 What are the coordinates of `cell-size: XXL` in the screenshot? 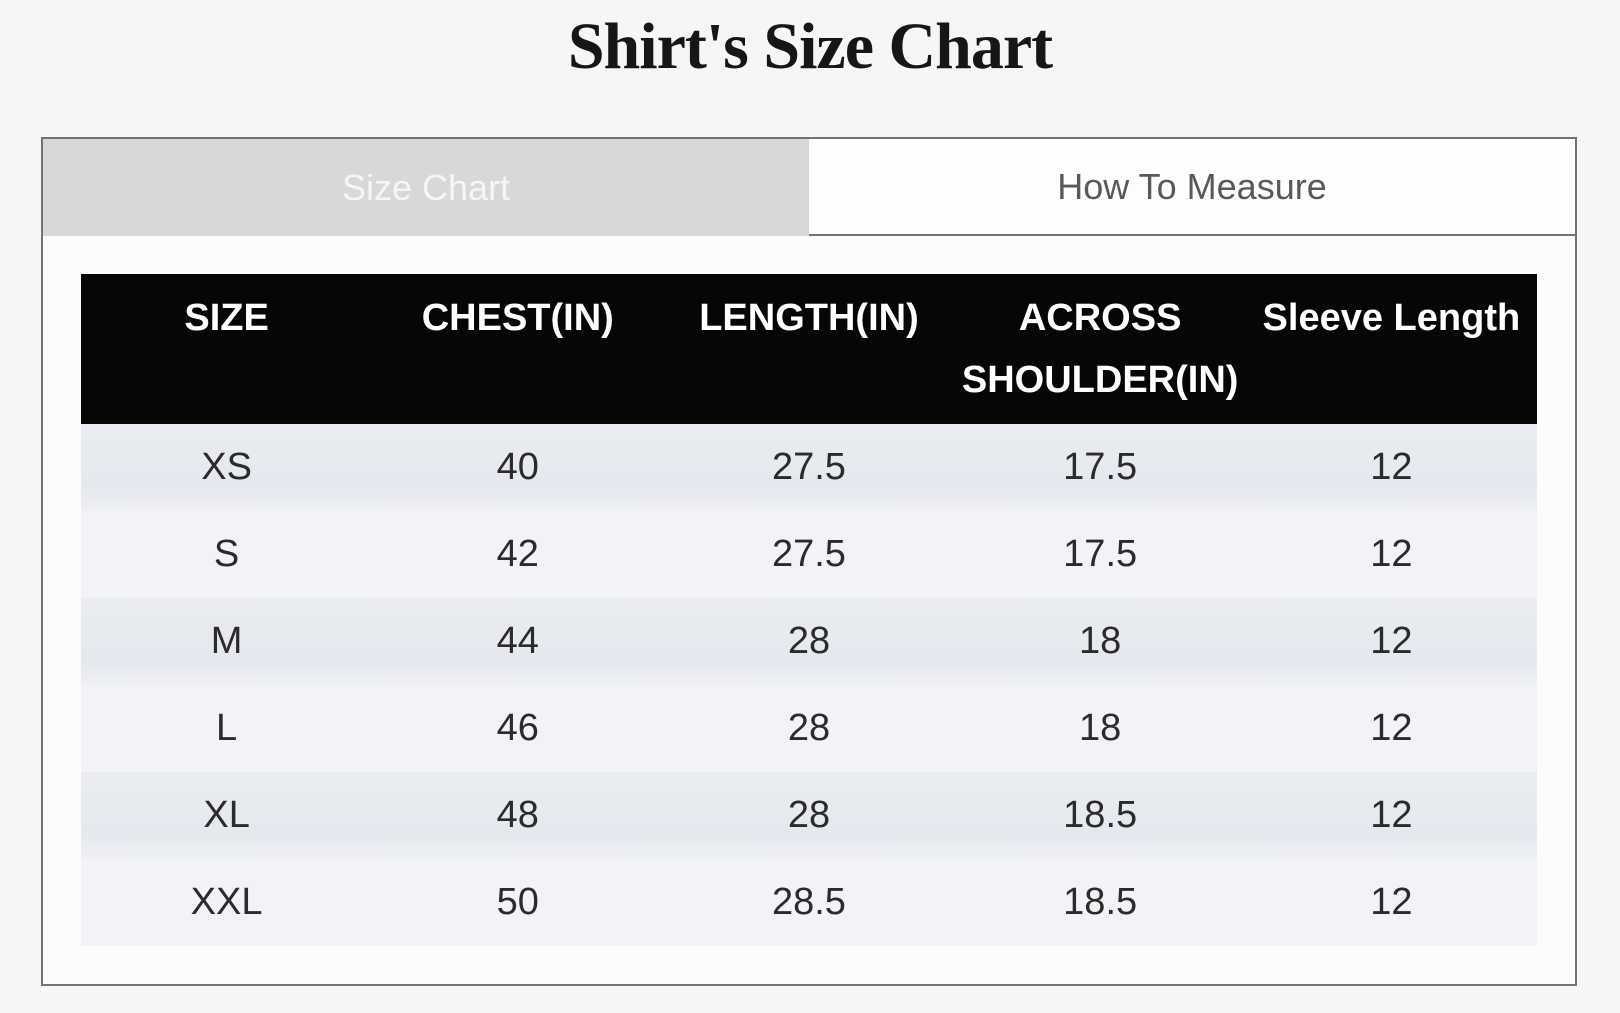 It's located at (226, 902).